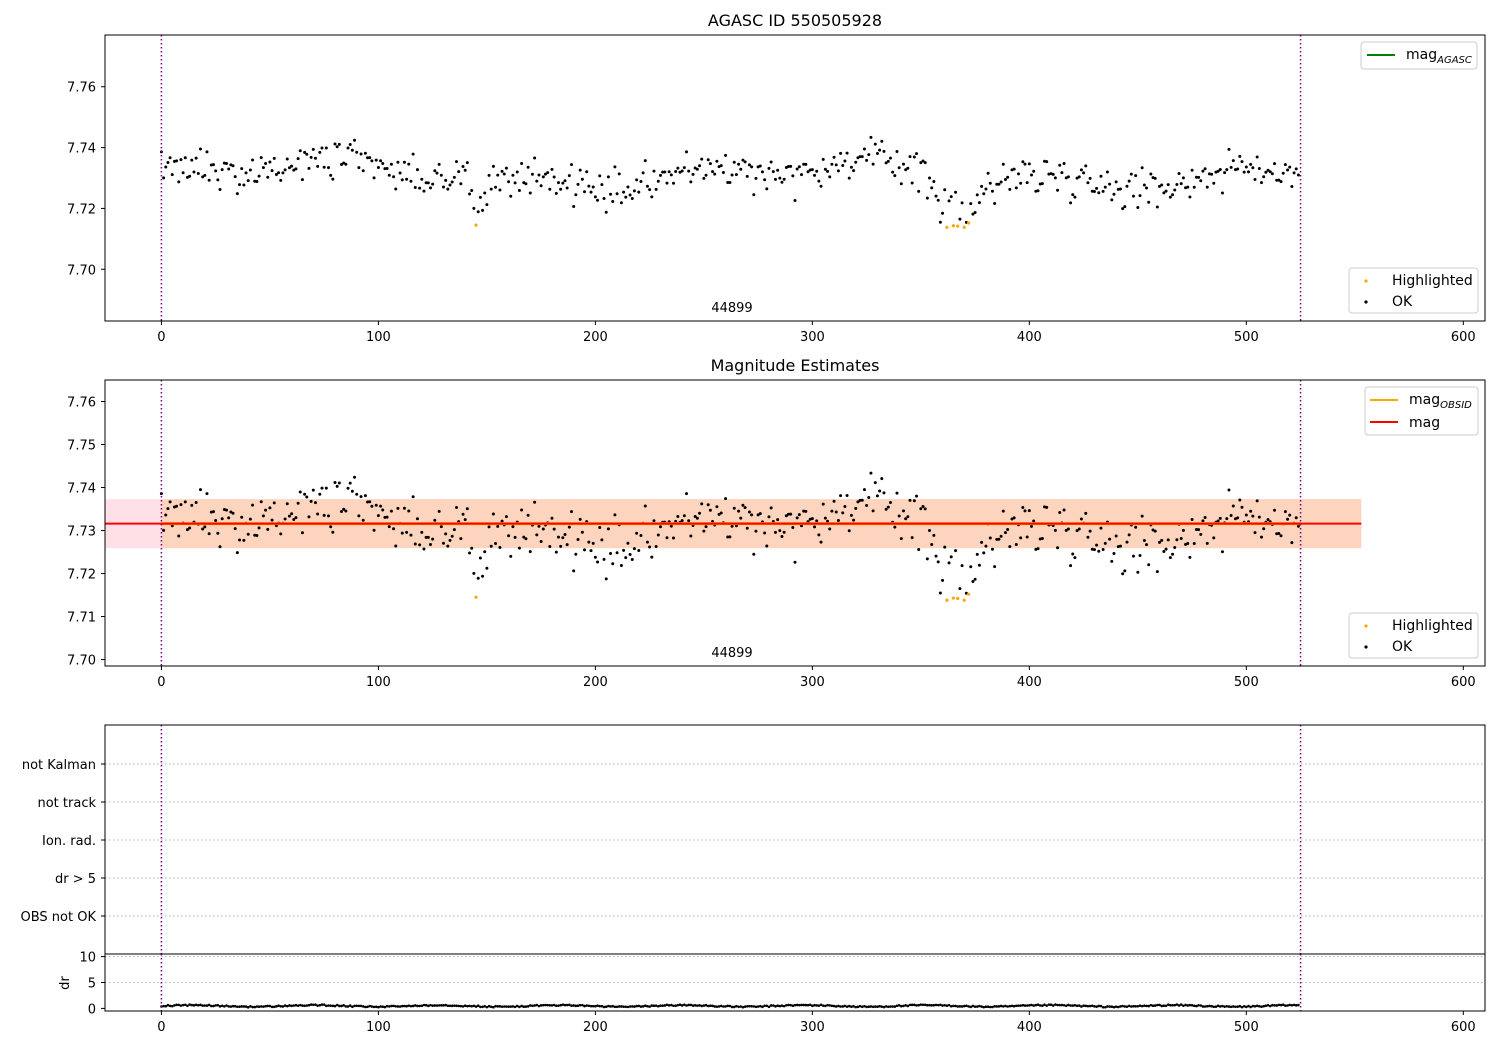 Image resolution: width=1500 pixels, height=1050 pixels. What do you see at coordinates (595, 682) in the screenshot?
I see `x-tick-label: 200` at bounding box center [595, 682].